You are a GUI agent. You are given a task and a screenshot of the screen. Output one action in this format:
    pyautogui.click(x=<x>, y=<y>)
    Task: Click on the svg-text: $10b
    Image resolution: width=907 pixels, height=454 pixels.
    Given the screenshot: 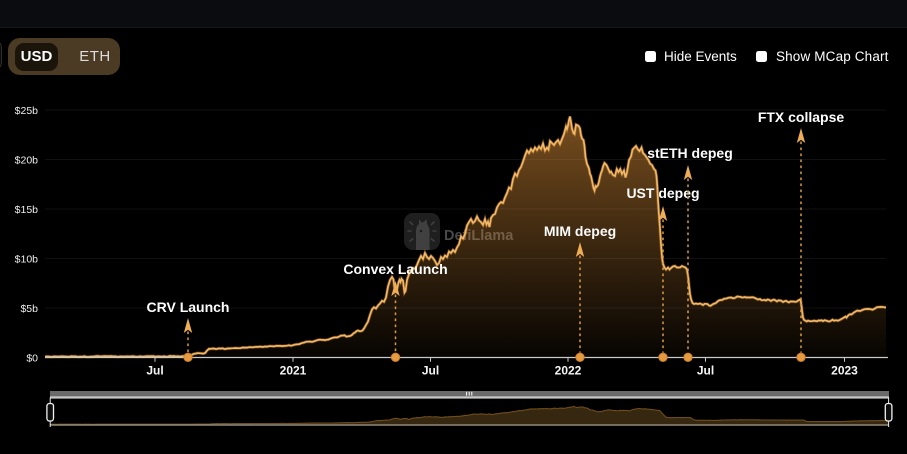 What is the action you would take?
    pyautogui.click(x=27, y=259)
    